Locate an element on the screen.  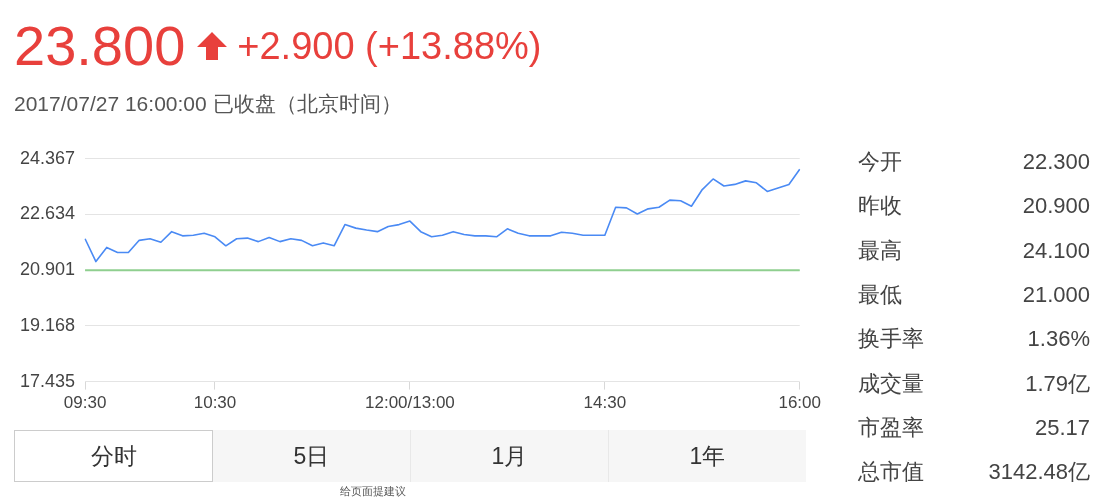
text: 换手率 is located at coordinates (891, 339).